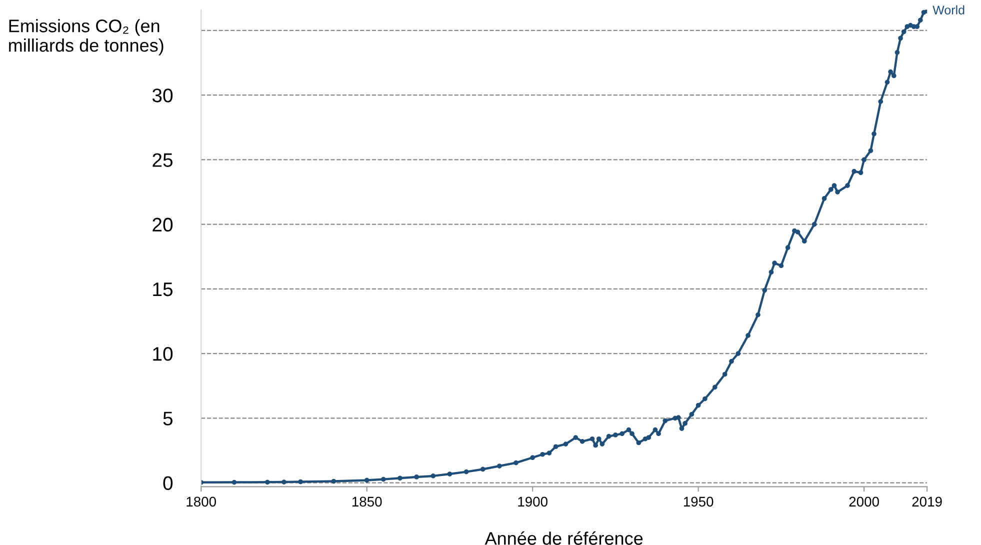 Image resolution: width=981 pixels, height=545 pixels. Describe the element at coordinates (162, 225) in the screenshot. I see `y-tick-label: 20` at that location.